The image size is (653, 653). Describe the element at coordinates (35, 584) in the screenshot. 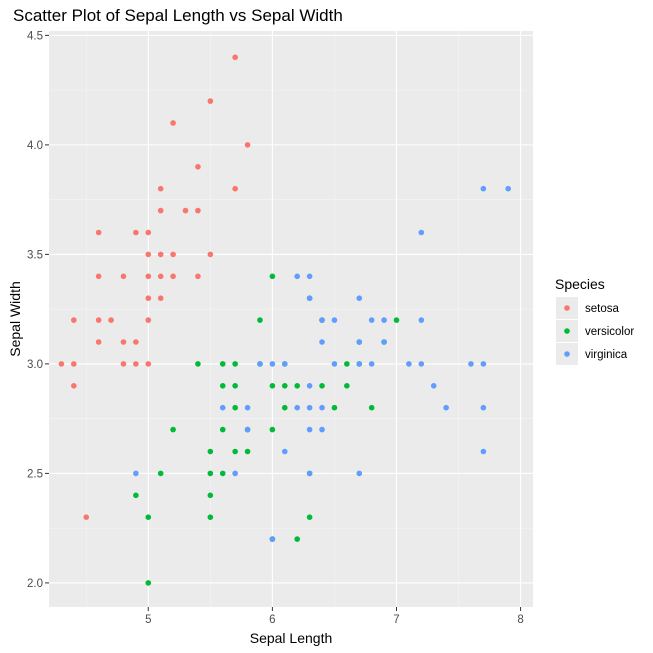

I see `y-tick-label: 2.0` at that location.